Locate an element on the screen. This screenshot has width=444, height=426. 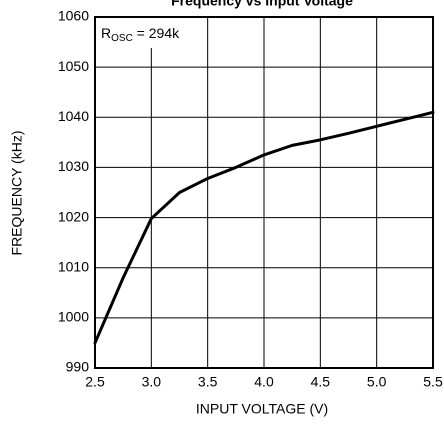
x-tick-label: 4.5 is located at coordinates (321, 382).